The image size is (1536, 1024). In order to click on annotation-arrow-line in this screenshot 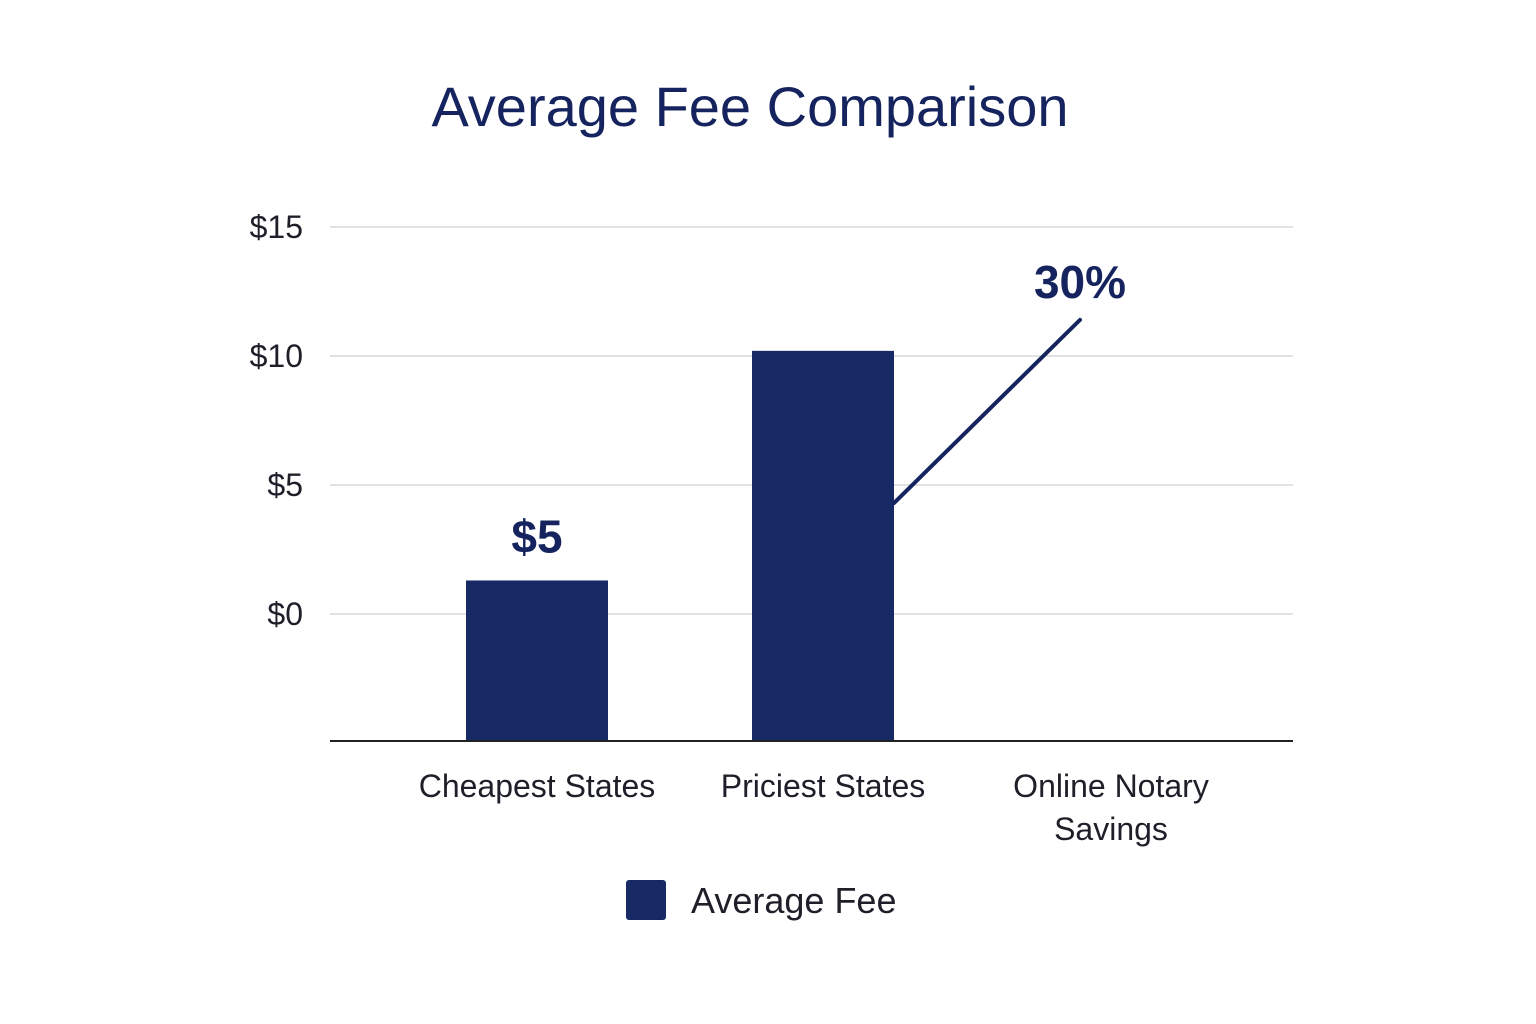, I will do `click(987, 411)`.